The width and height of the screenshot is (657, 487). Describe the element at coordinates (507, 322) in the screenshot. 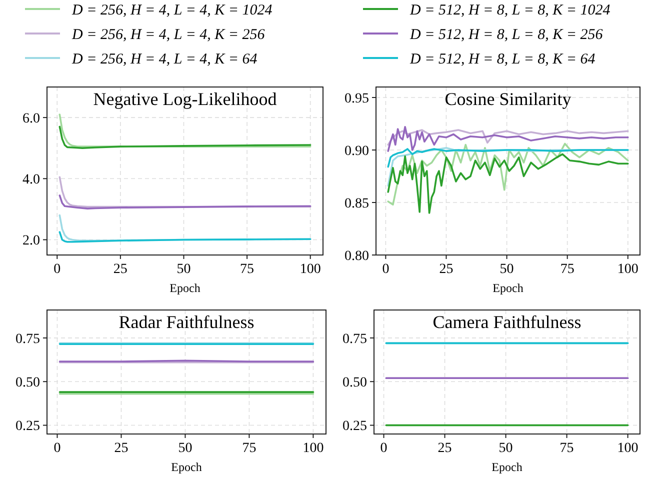

I see `chart-title: Camera Faithfulness` at that location.